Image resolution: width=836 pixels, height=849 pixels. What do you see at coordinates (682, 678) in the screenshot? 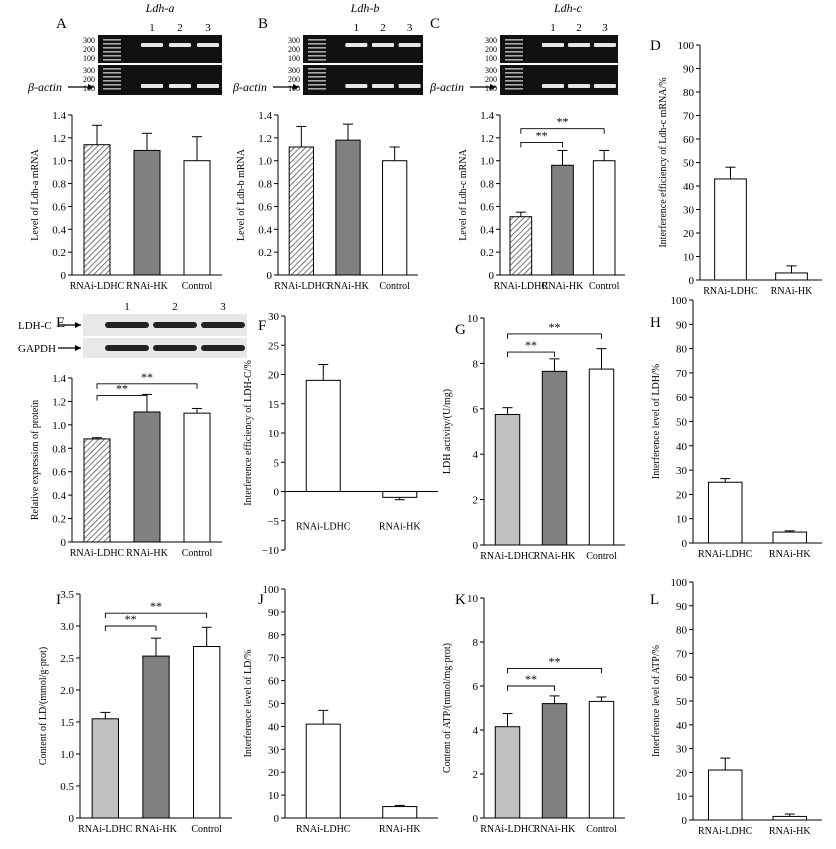
I see `y-tick-label: 60` at bounding box center [682, 678].